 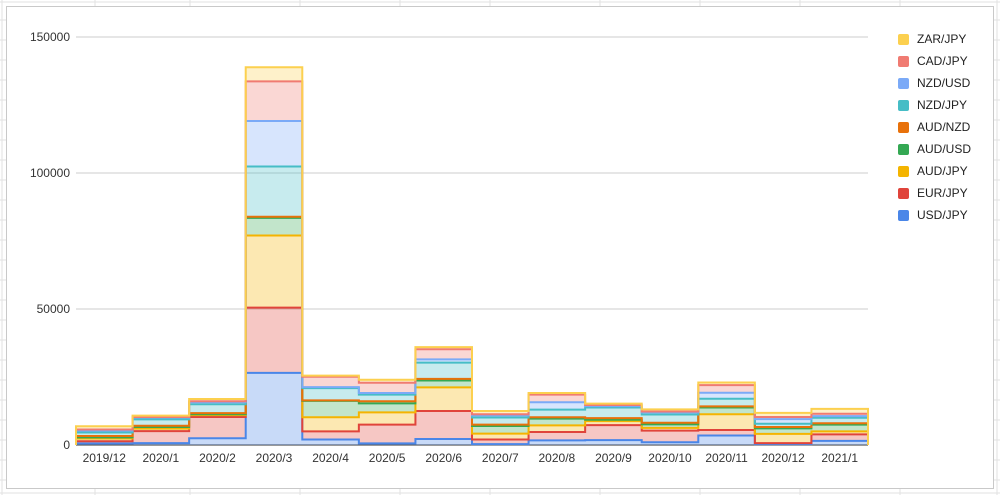 What do you see at coordinates (670, 458) in the screenshot?
I see `x-tick-label: 2020/10` at bounding box center [670, 458].